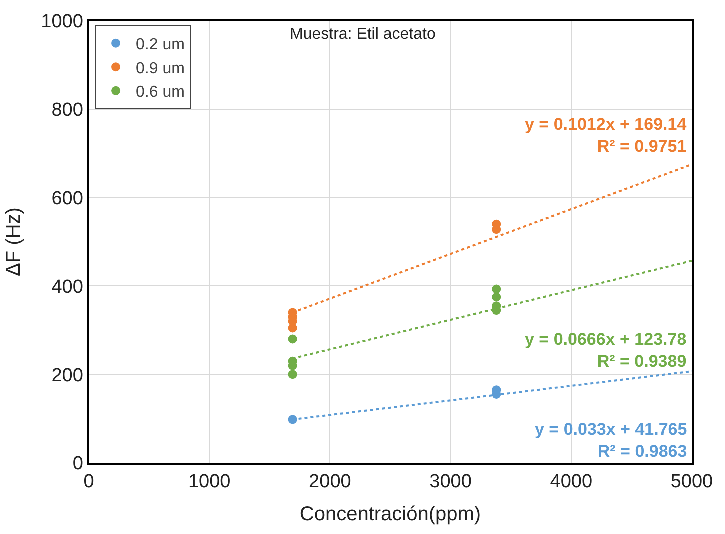 Image resolution: width=725 pixels, height=534 pixels. Describe the element at coordinates (451, 482) in the screenshot. I see `x-tick-label: 3000` at that location.